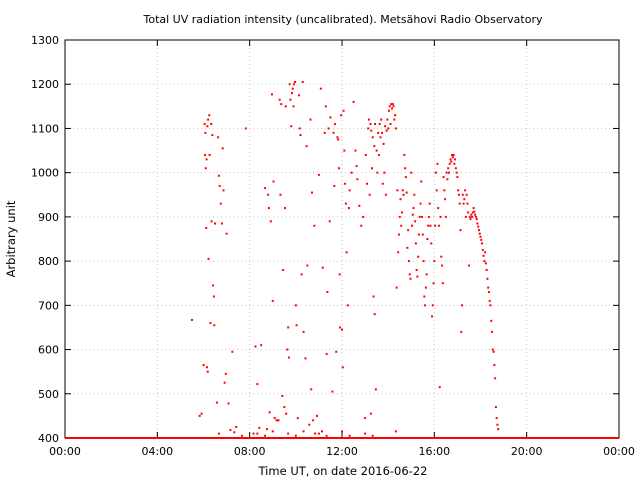  What do you see at coordinates (343, 471) in the screenshot?
I see `x-axis-label: Time UT, on date 2016-06-22` at bounding box center [343, 471].